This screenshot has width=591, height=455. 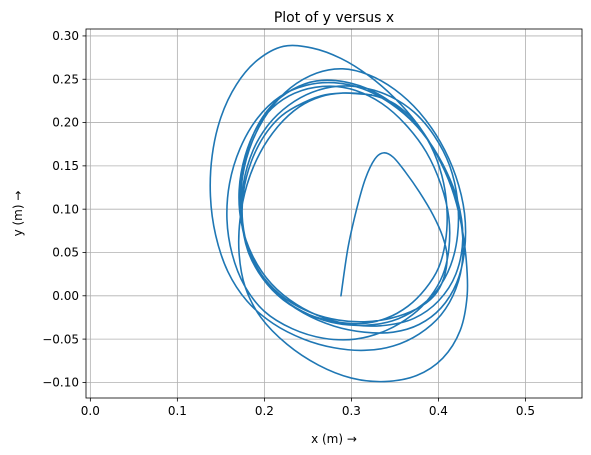 What do you see at coordinates (65, 79) in the screenshot?
I see `y-tick-label: 0.25` at bounding box center [65, 79].